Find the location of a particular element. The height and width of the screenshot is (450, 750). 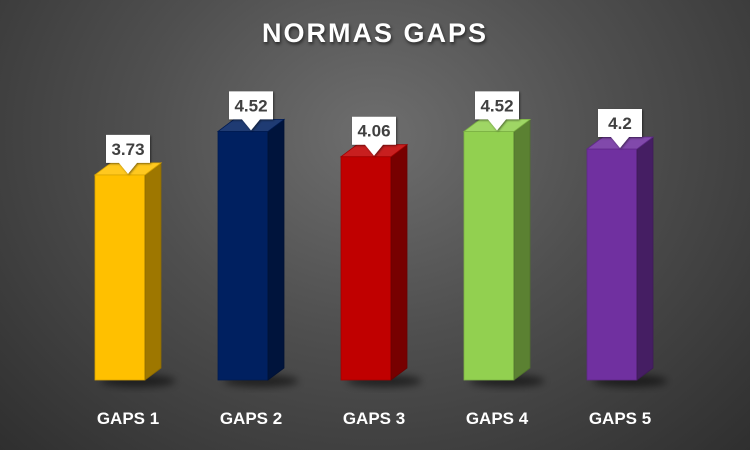

chart-title: NORMAS GAPS is located at coordinates (375, 33).